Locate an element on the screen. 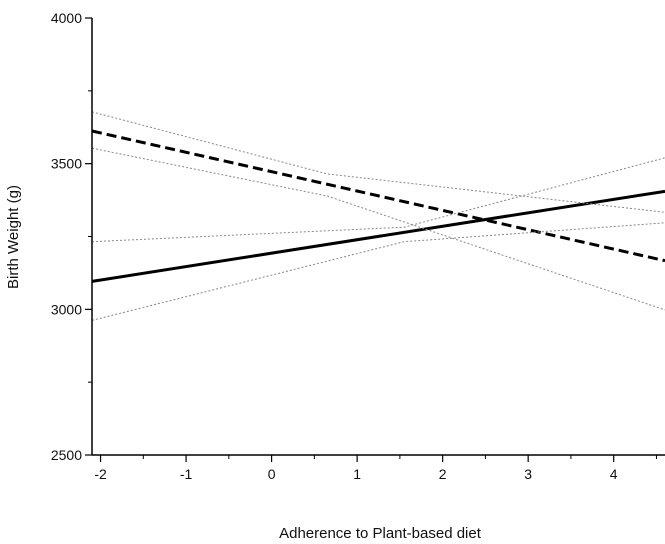 Image resolution: width=665 pixels, height=544 pixels. x-tick-label: 3 is located at coordinates (528, 474).